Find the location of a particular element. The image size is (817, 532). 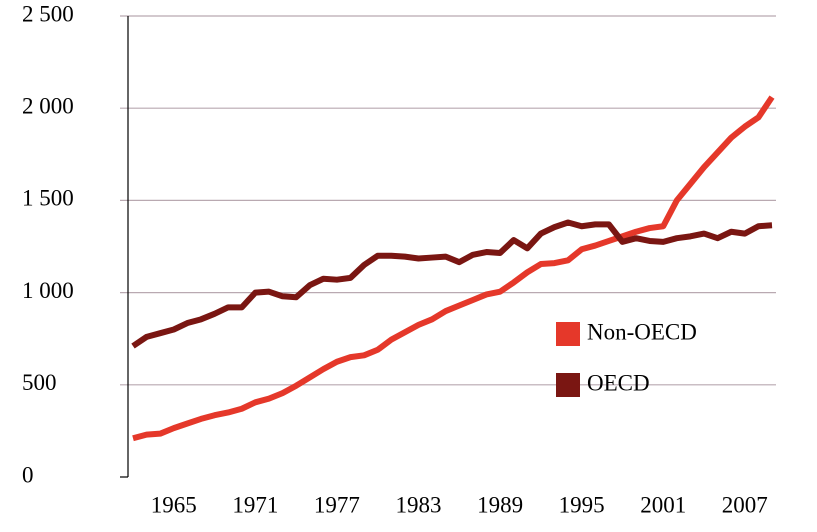

legend-label: OECD is located at coordinates (618, 382).